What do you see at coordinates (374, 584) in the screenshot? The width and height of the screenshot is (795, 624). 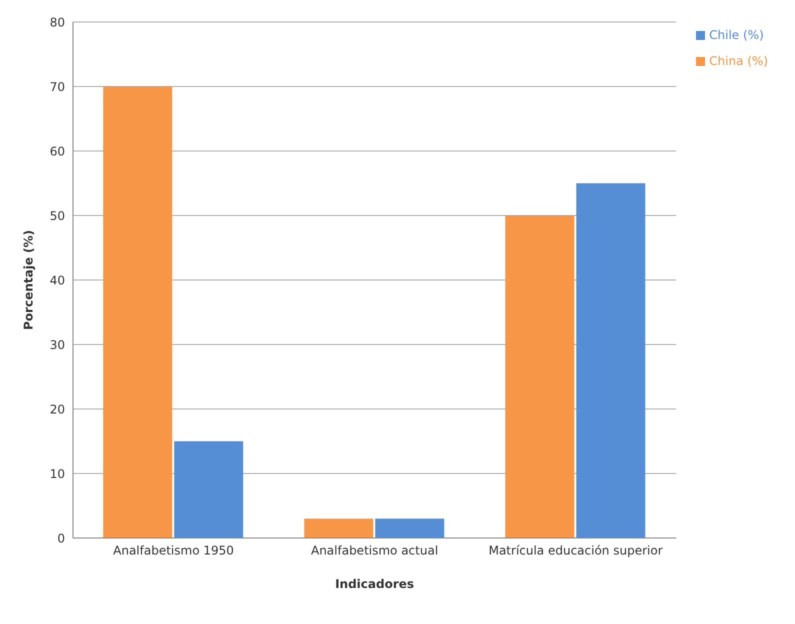 I see `x-axis-title: Indicadores` at bounding box center [374, 584].